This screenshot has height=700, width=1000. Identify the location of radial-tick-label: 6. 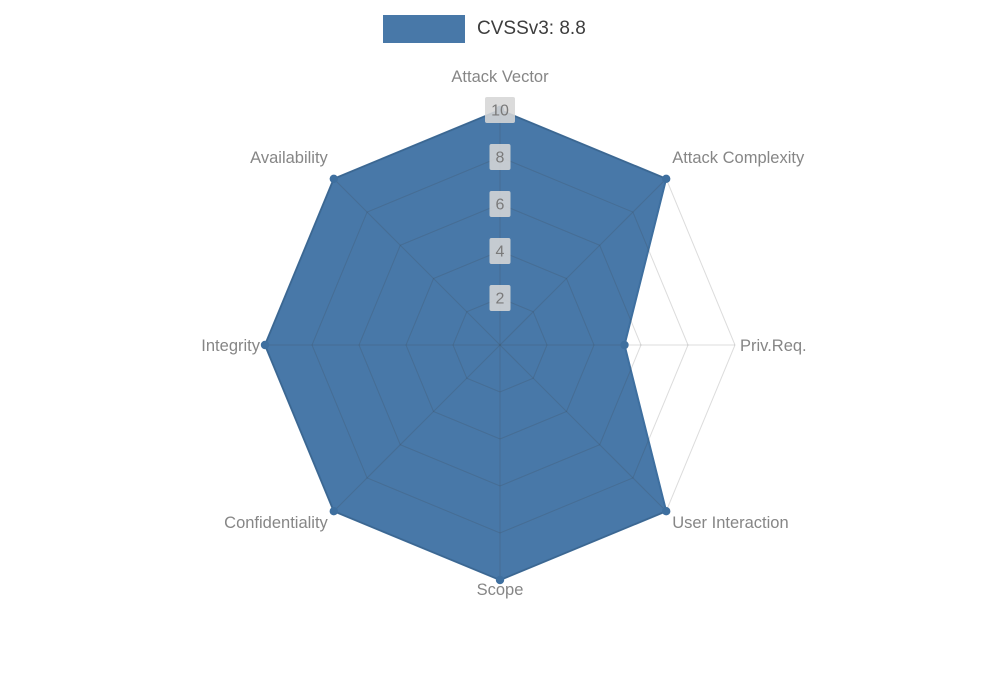
(500, 205).